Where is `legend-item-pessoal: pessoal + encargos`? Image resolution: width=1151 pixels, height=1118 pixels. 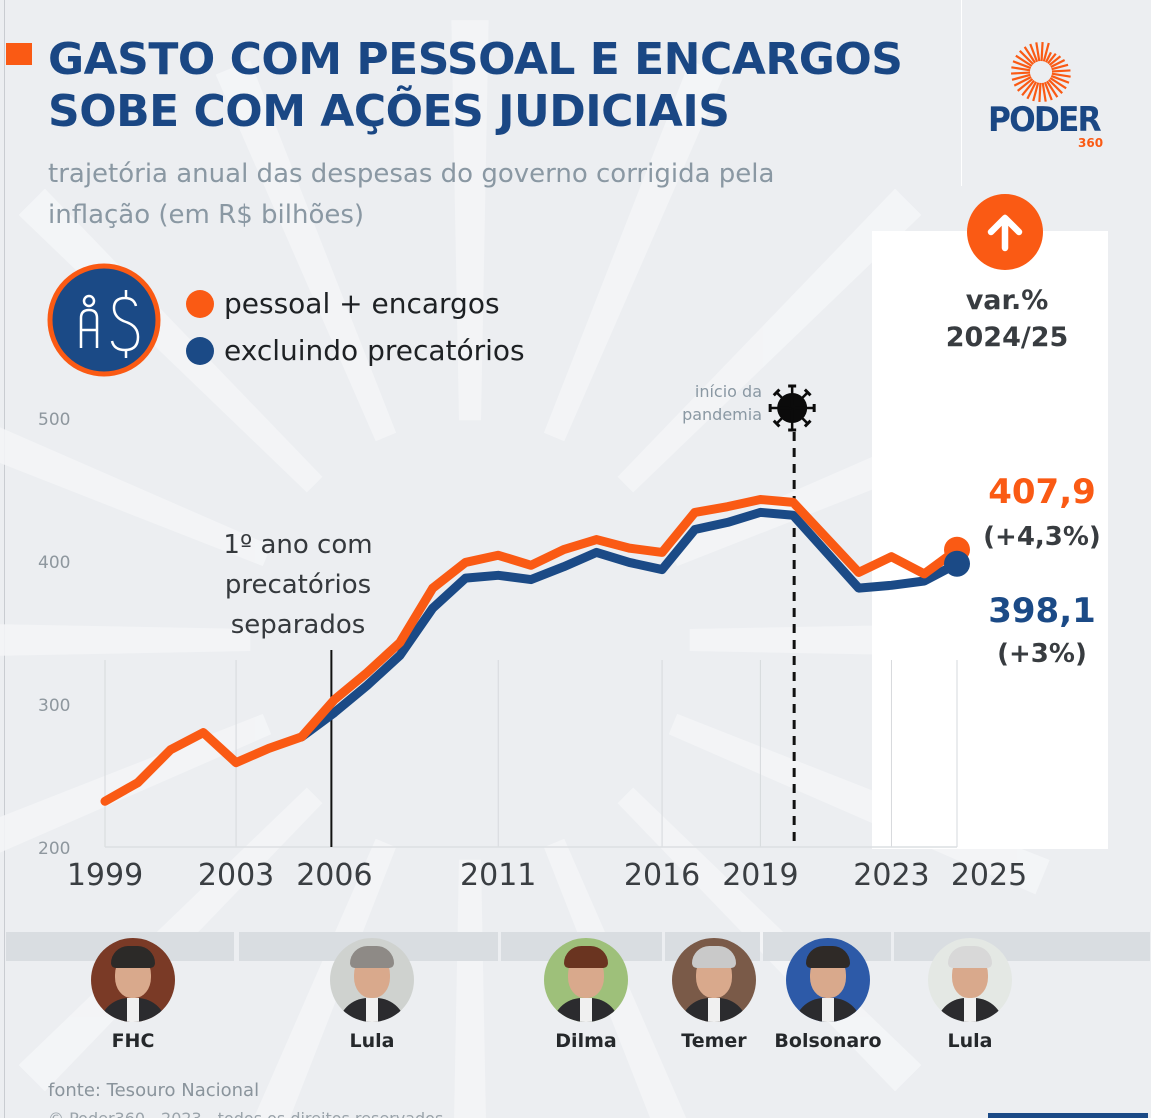 legend-item-pessoal: pessoal + encargos is located at coordinates (355, 303).